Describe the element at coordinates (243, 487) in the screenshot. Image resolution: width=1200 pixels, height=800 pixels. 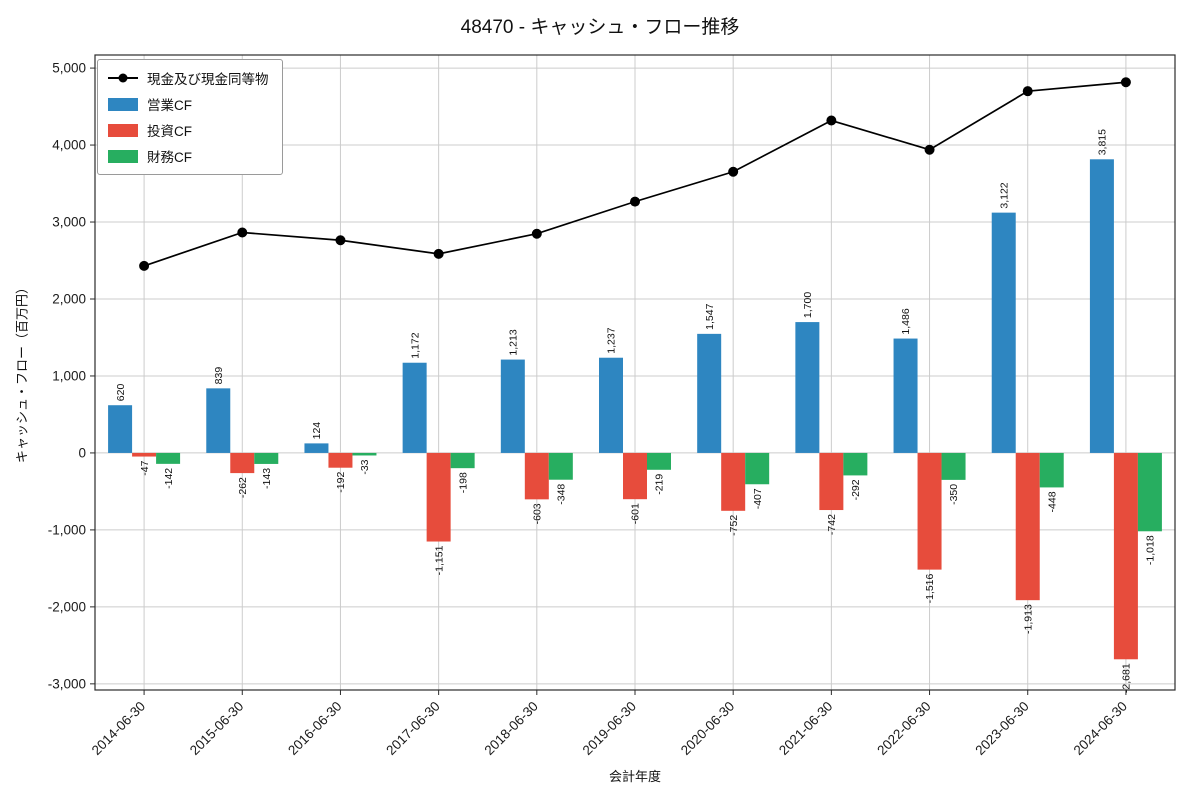
I see `bar-value-label: -262` at that location.